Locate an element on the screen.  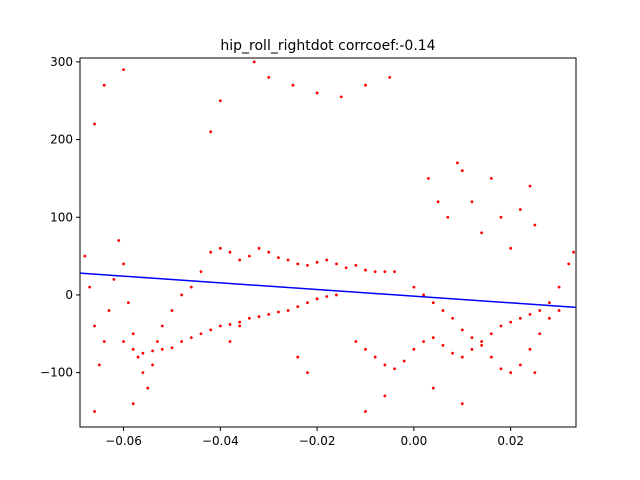
y-tick-label: 300 is located at coordinates (61, 62).